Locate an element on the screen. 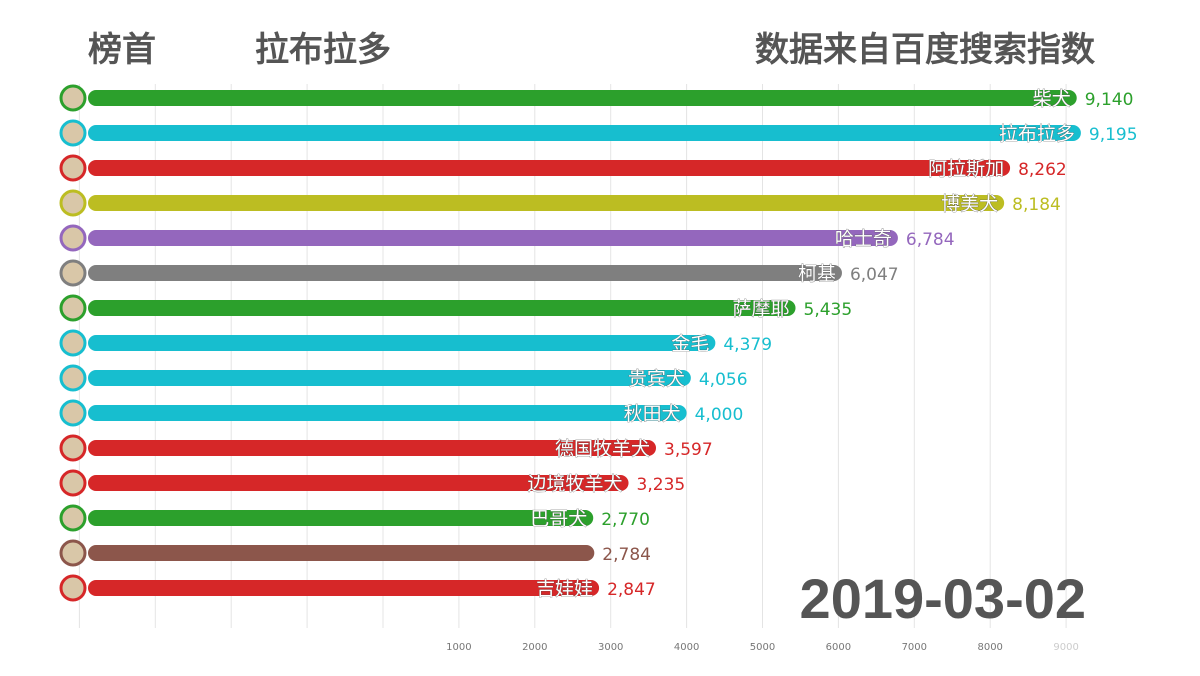  bar-group: 巴哥犬 2,770 is located at coordinates (354, 518).